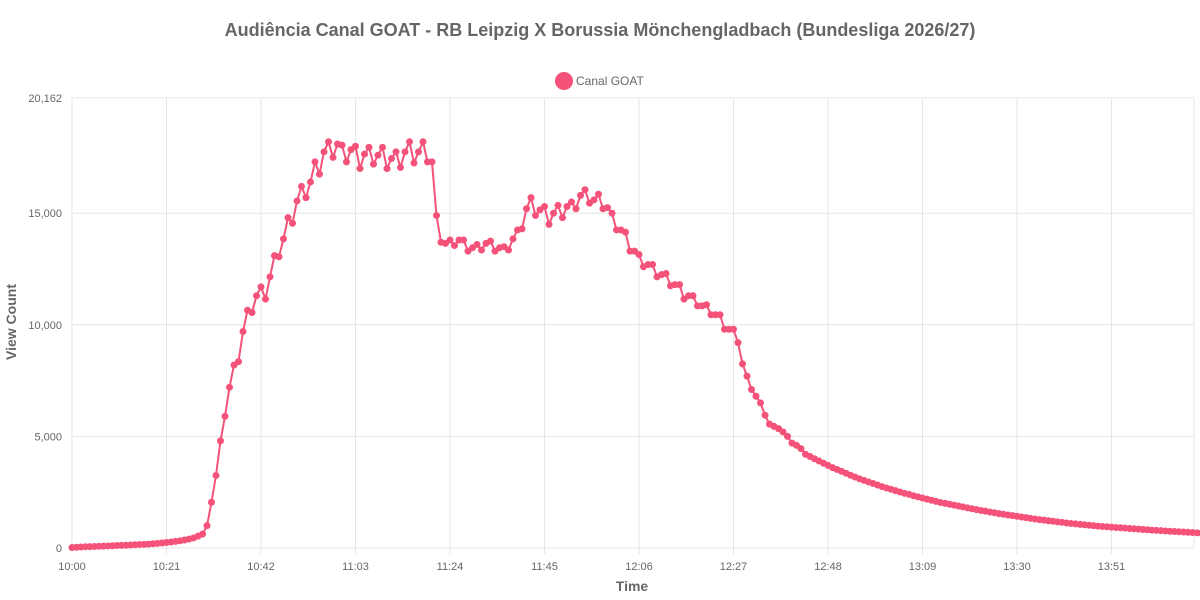 The image size is (1200, 600). Describe the element at coordinates (1017, 567) in the screenshot. I see `x-tick-label: 13:30` at that location.